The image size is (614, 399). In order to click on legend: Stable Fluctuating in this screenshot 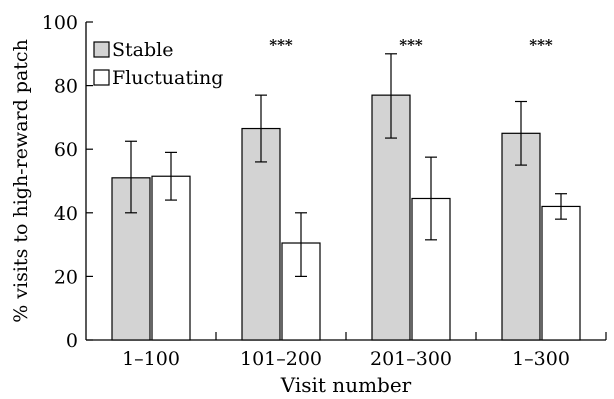, I will do `click(158, 64)`.